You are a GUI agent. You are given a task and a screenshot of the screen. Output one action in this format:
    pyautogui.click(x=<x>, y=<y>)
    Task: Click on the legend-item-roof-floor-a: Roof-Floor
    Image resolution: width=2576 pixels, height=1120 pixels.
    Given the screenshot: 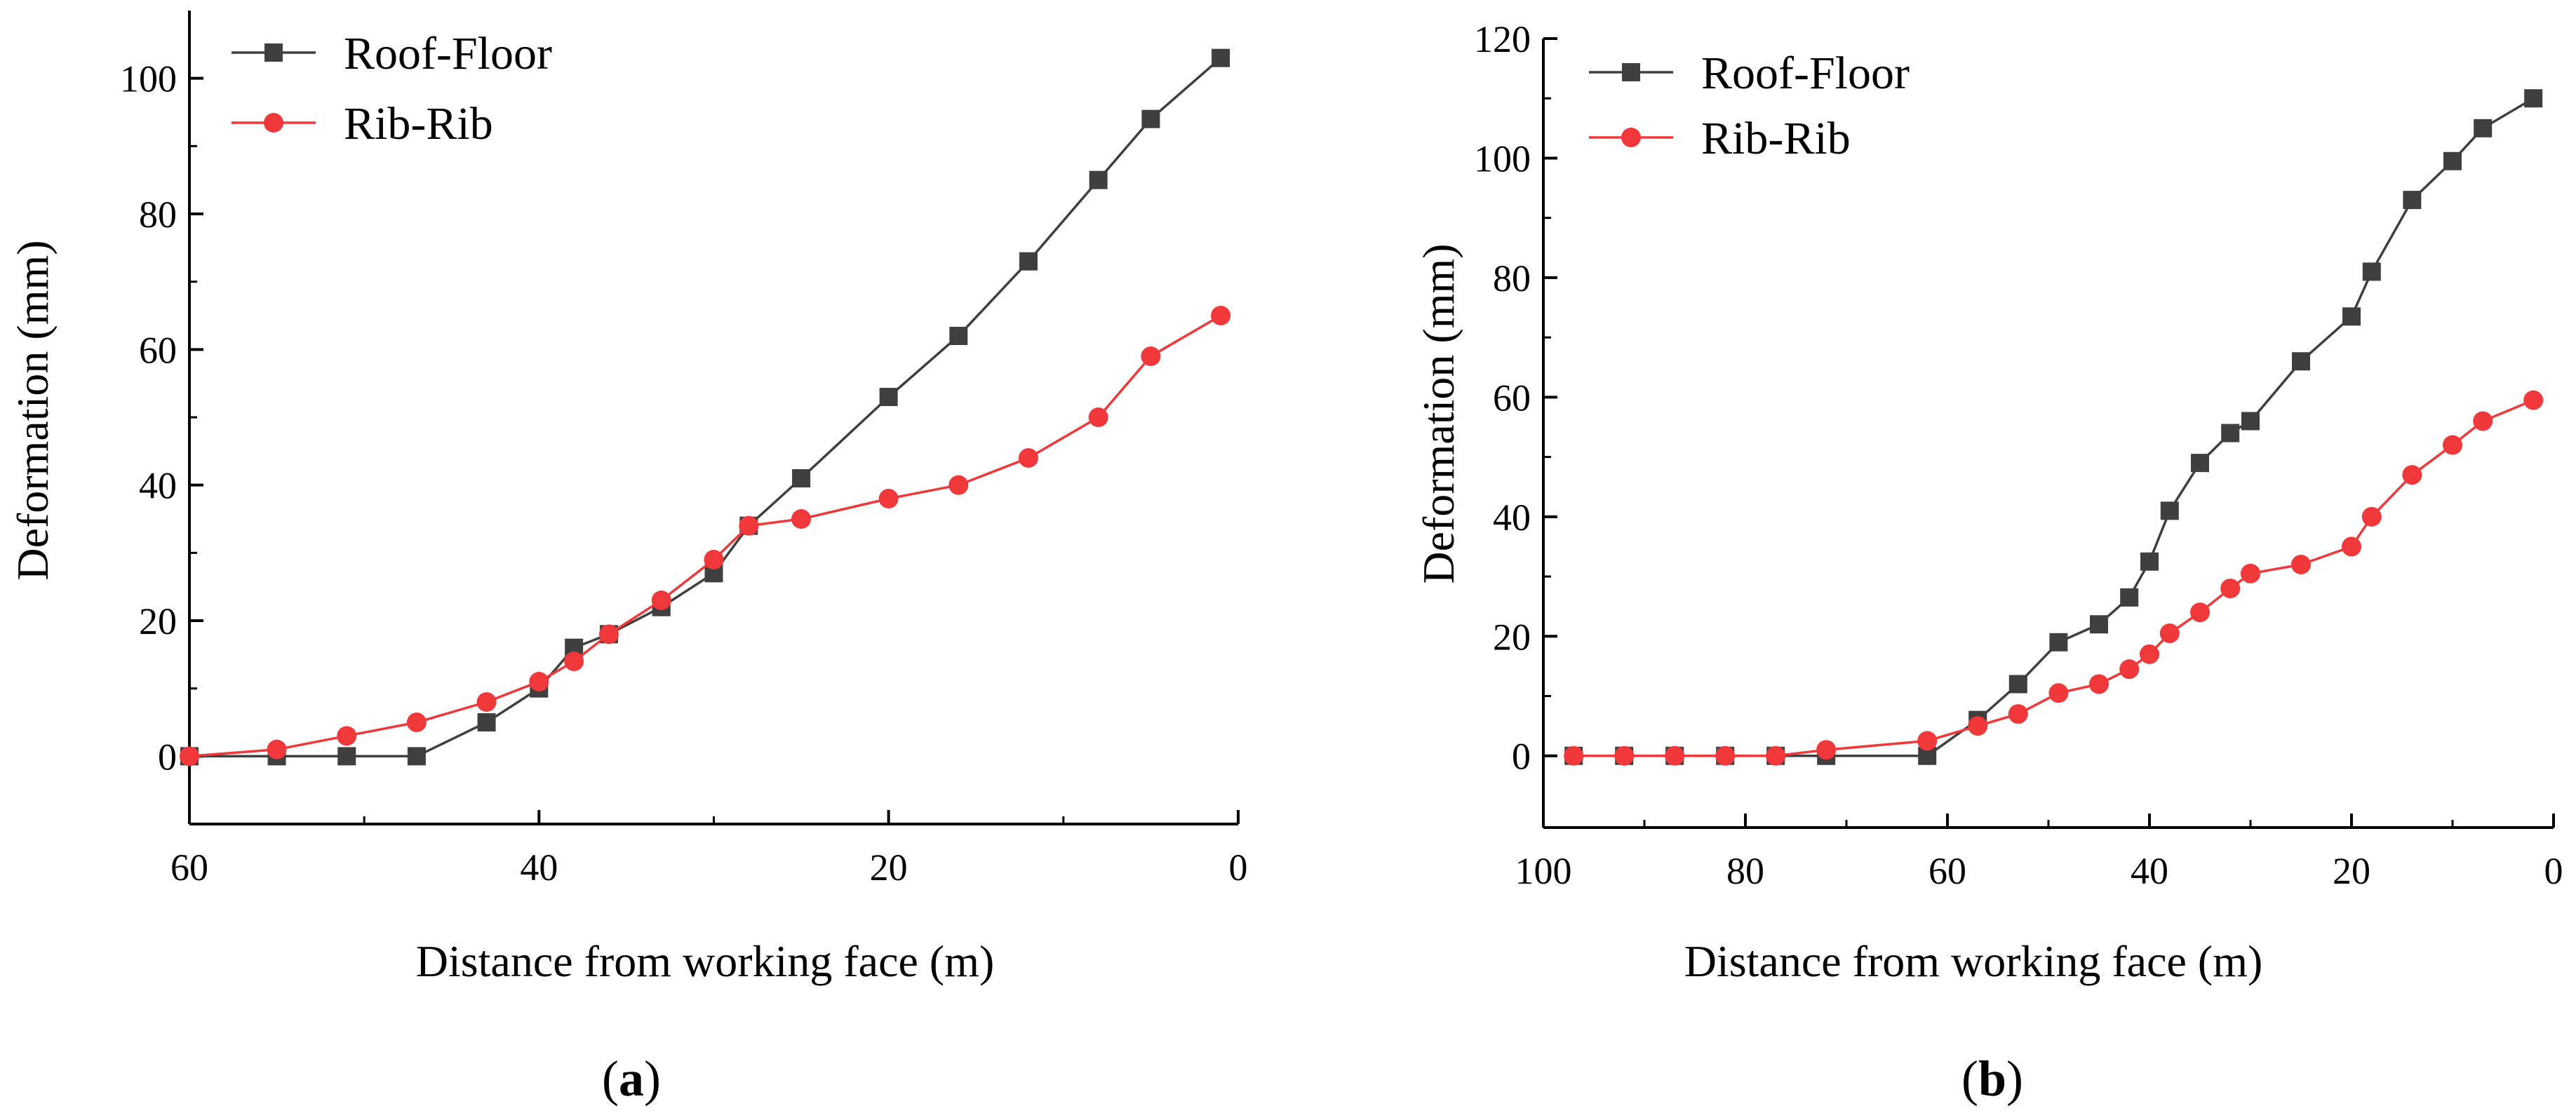 What is the action you would take?
    pyautogui.click(x=392, y=53)
    